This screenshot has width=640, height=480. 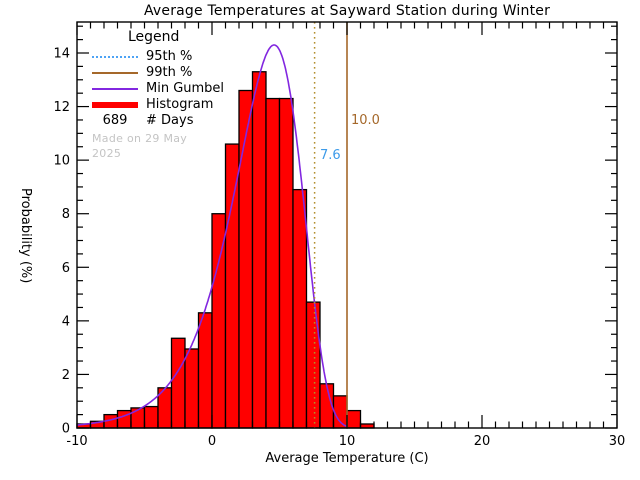 I want to click on legend-item-95th: 95th %, so click(x=152, y=57).